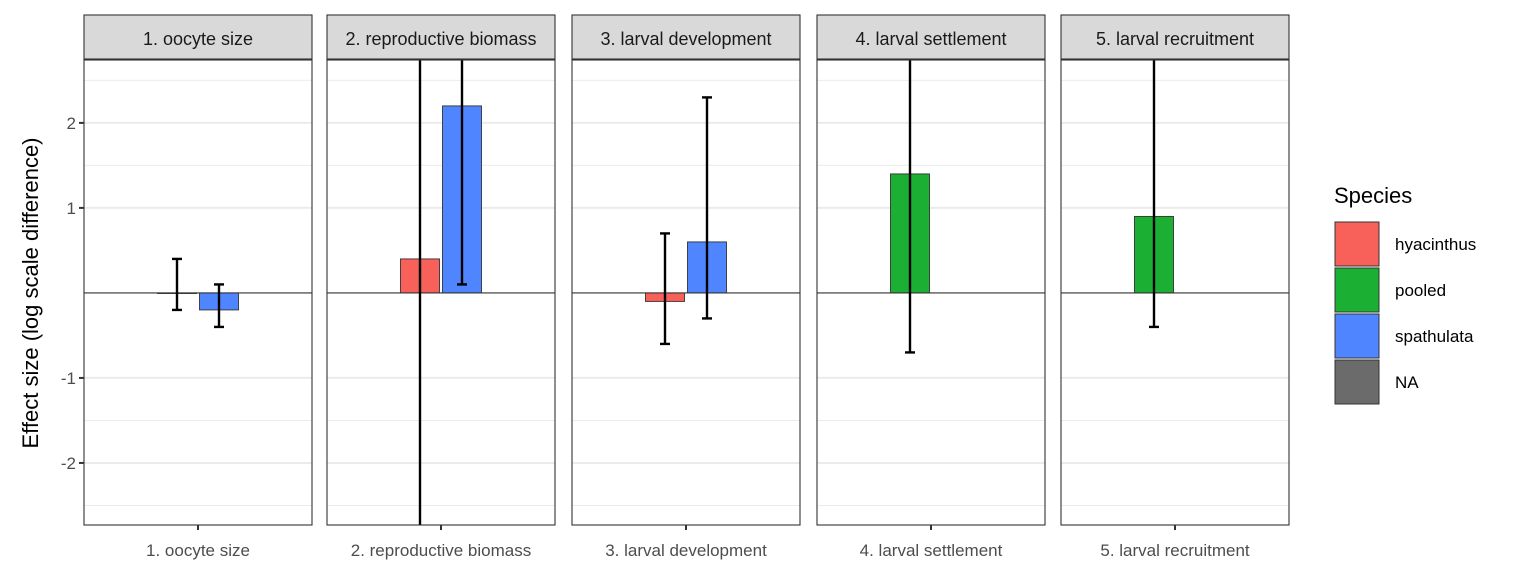 The height and width of the screenshot is (576, 1536). Describe the element at coordinates (1390, 290) in the screenshot. I see `legend-item: pooled` at that location.